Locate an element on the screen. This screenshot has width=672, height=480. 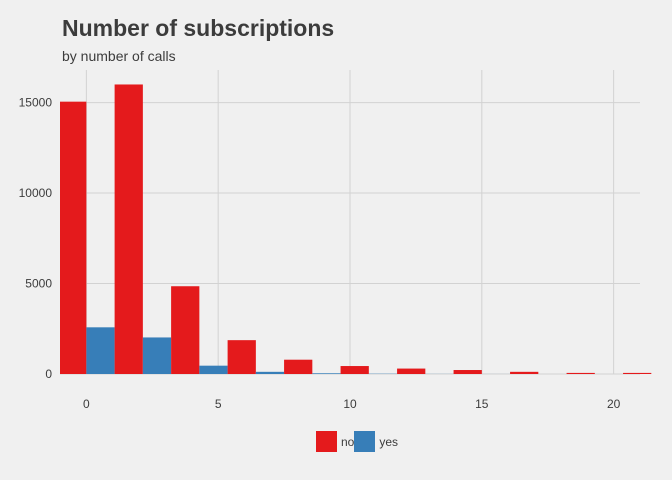
y-tick-label: 0 is located at coordinates (48, 374).